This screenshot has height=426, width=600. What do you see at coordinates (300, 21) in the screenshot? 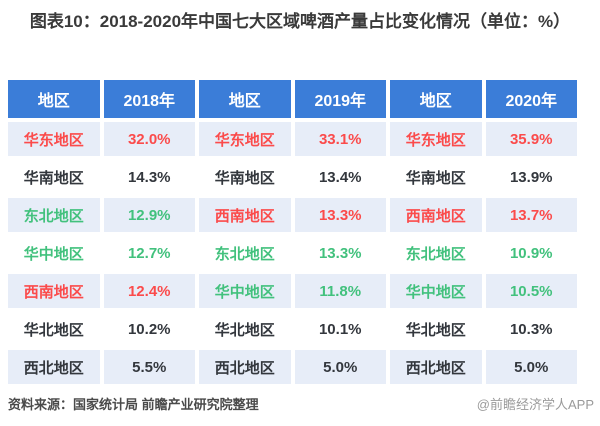
I see `figure-title: 图表10：2018-2020年中国七大区域啤酒产量占比变化情况（单位：%）` at bounding box center [300, 21].